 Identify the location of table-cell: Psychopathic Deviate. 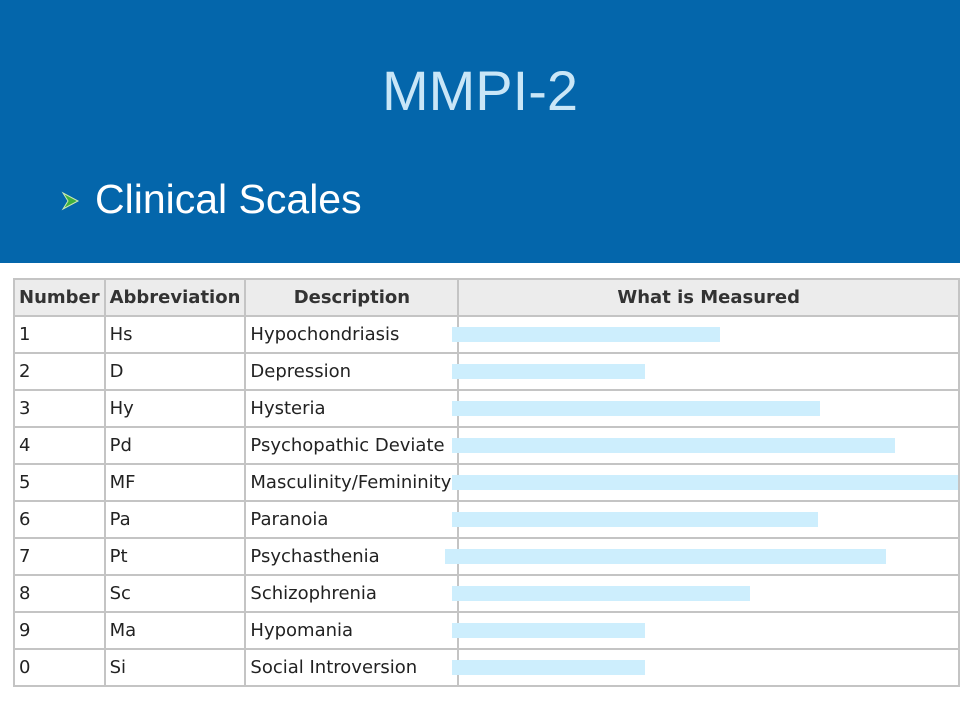
(352, 445).